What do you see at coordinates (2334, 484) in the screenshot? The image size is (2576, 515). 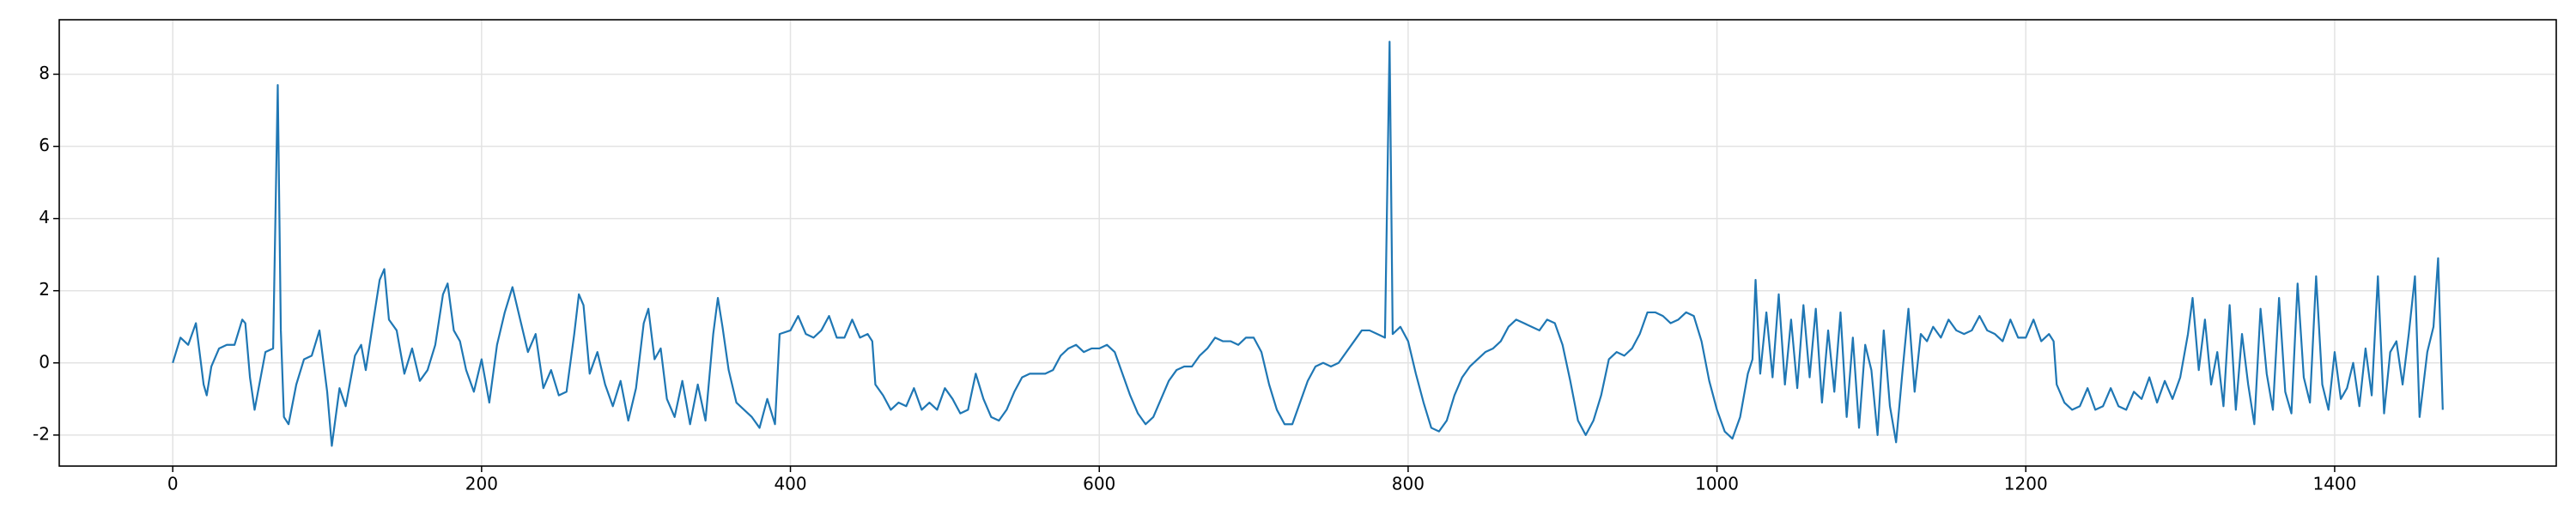 I see `x-tick-label: 1400` at bounding box center [2334, 484].